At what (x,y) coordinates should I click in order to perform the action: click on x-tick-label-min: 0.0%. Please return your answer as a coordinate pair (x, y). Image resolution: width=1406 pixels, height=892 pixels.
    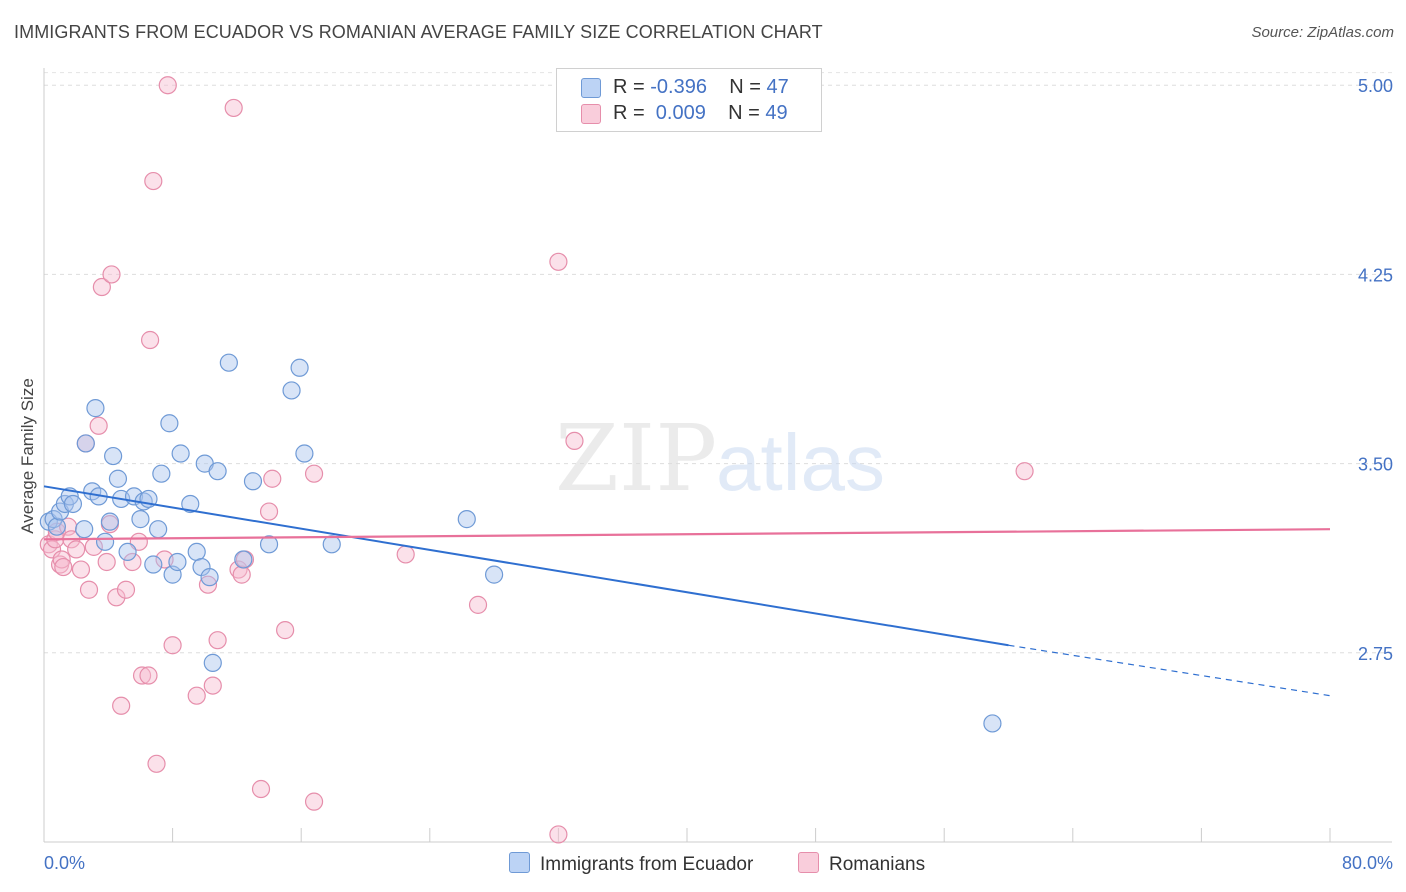
    Looking at the image, I should click on (64, 863).